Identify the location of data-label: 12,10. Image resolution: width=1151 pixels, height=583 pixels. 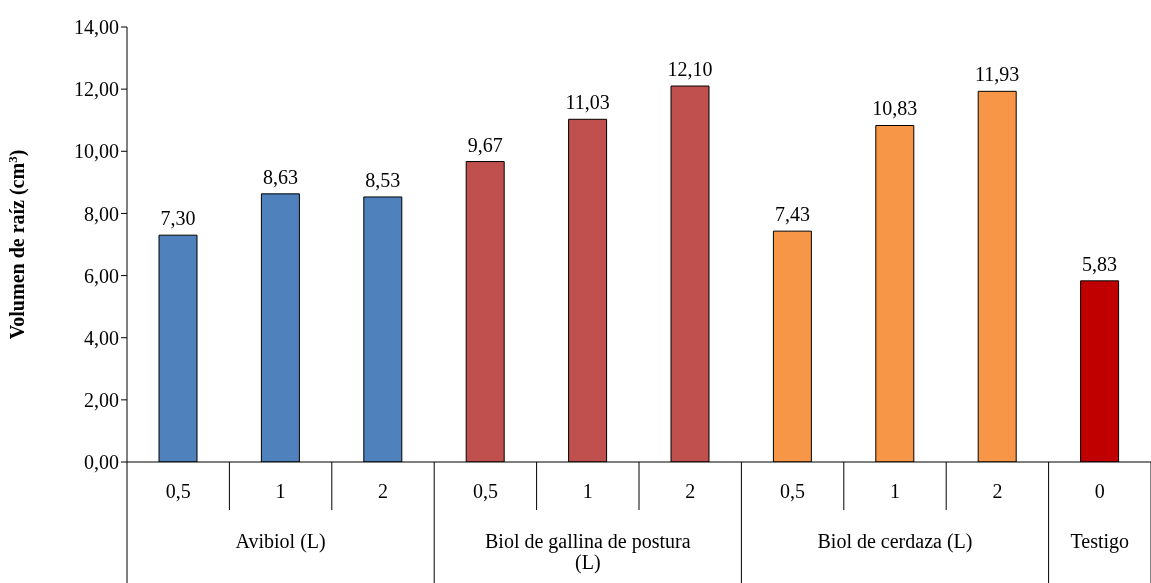
(690, 69).